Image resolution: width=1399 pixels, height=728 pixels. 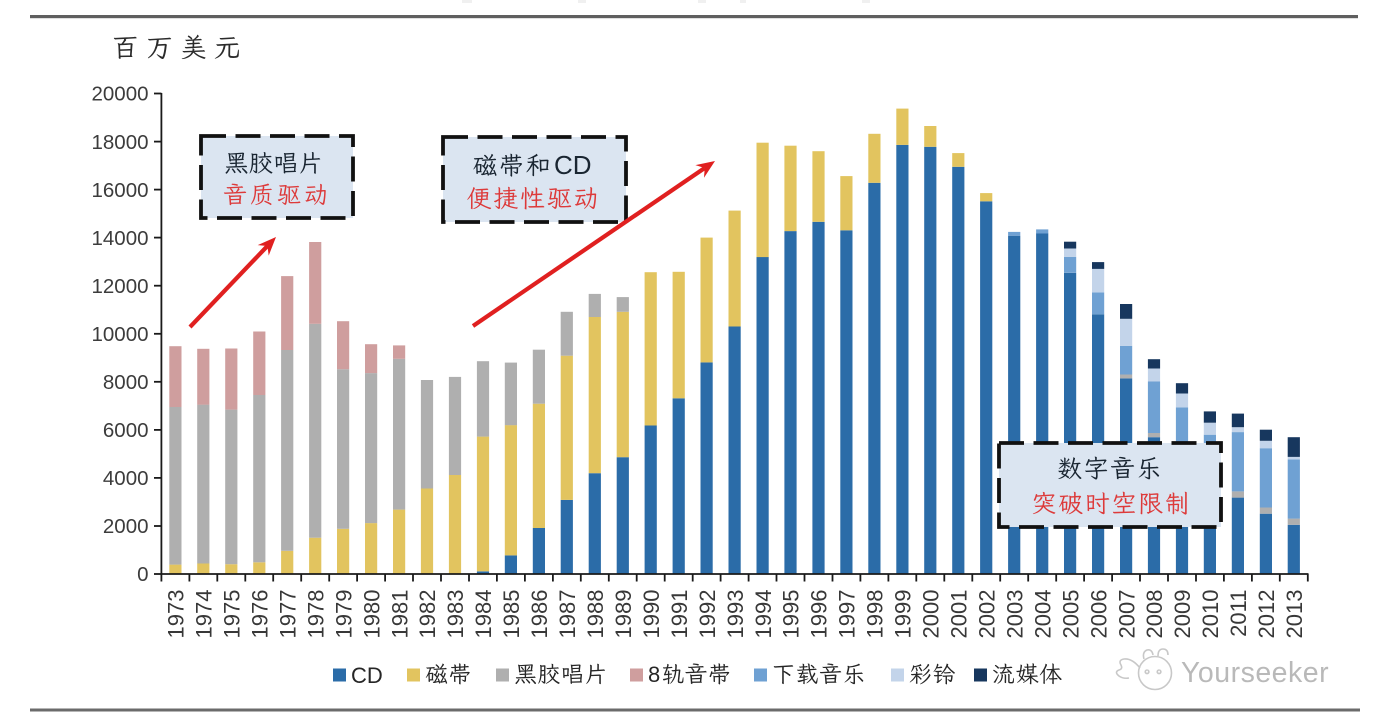 What do you see at coordinates (1154, 614) in the screenshot?
I see `svg-text: 2008` at bounding box center [1154, 614].